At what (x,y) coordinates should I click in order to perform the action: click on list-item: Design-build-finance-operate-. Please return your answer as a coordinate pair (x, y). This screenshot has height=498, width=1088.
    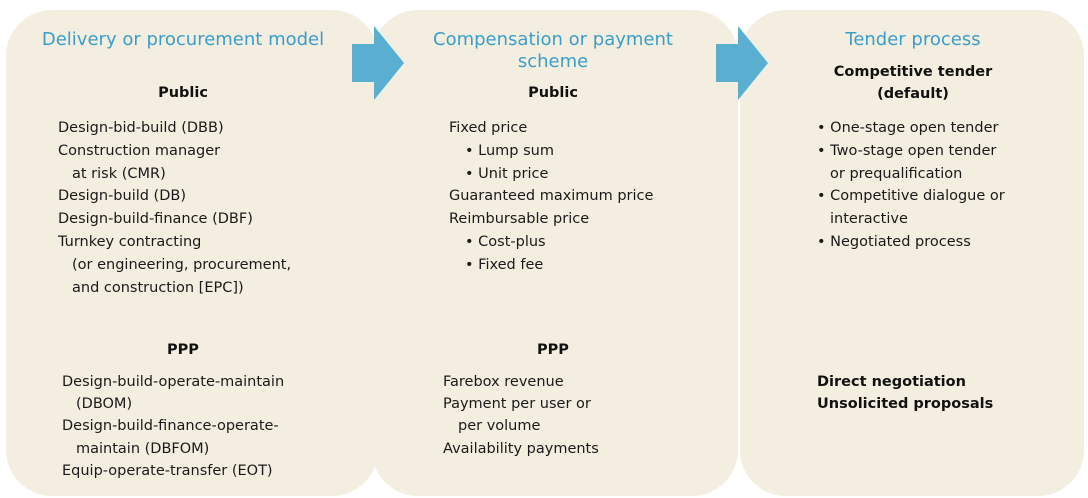
    Looking at the image, I should click on (170, 426).